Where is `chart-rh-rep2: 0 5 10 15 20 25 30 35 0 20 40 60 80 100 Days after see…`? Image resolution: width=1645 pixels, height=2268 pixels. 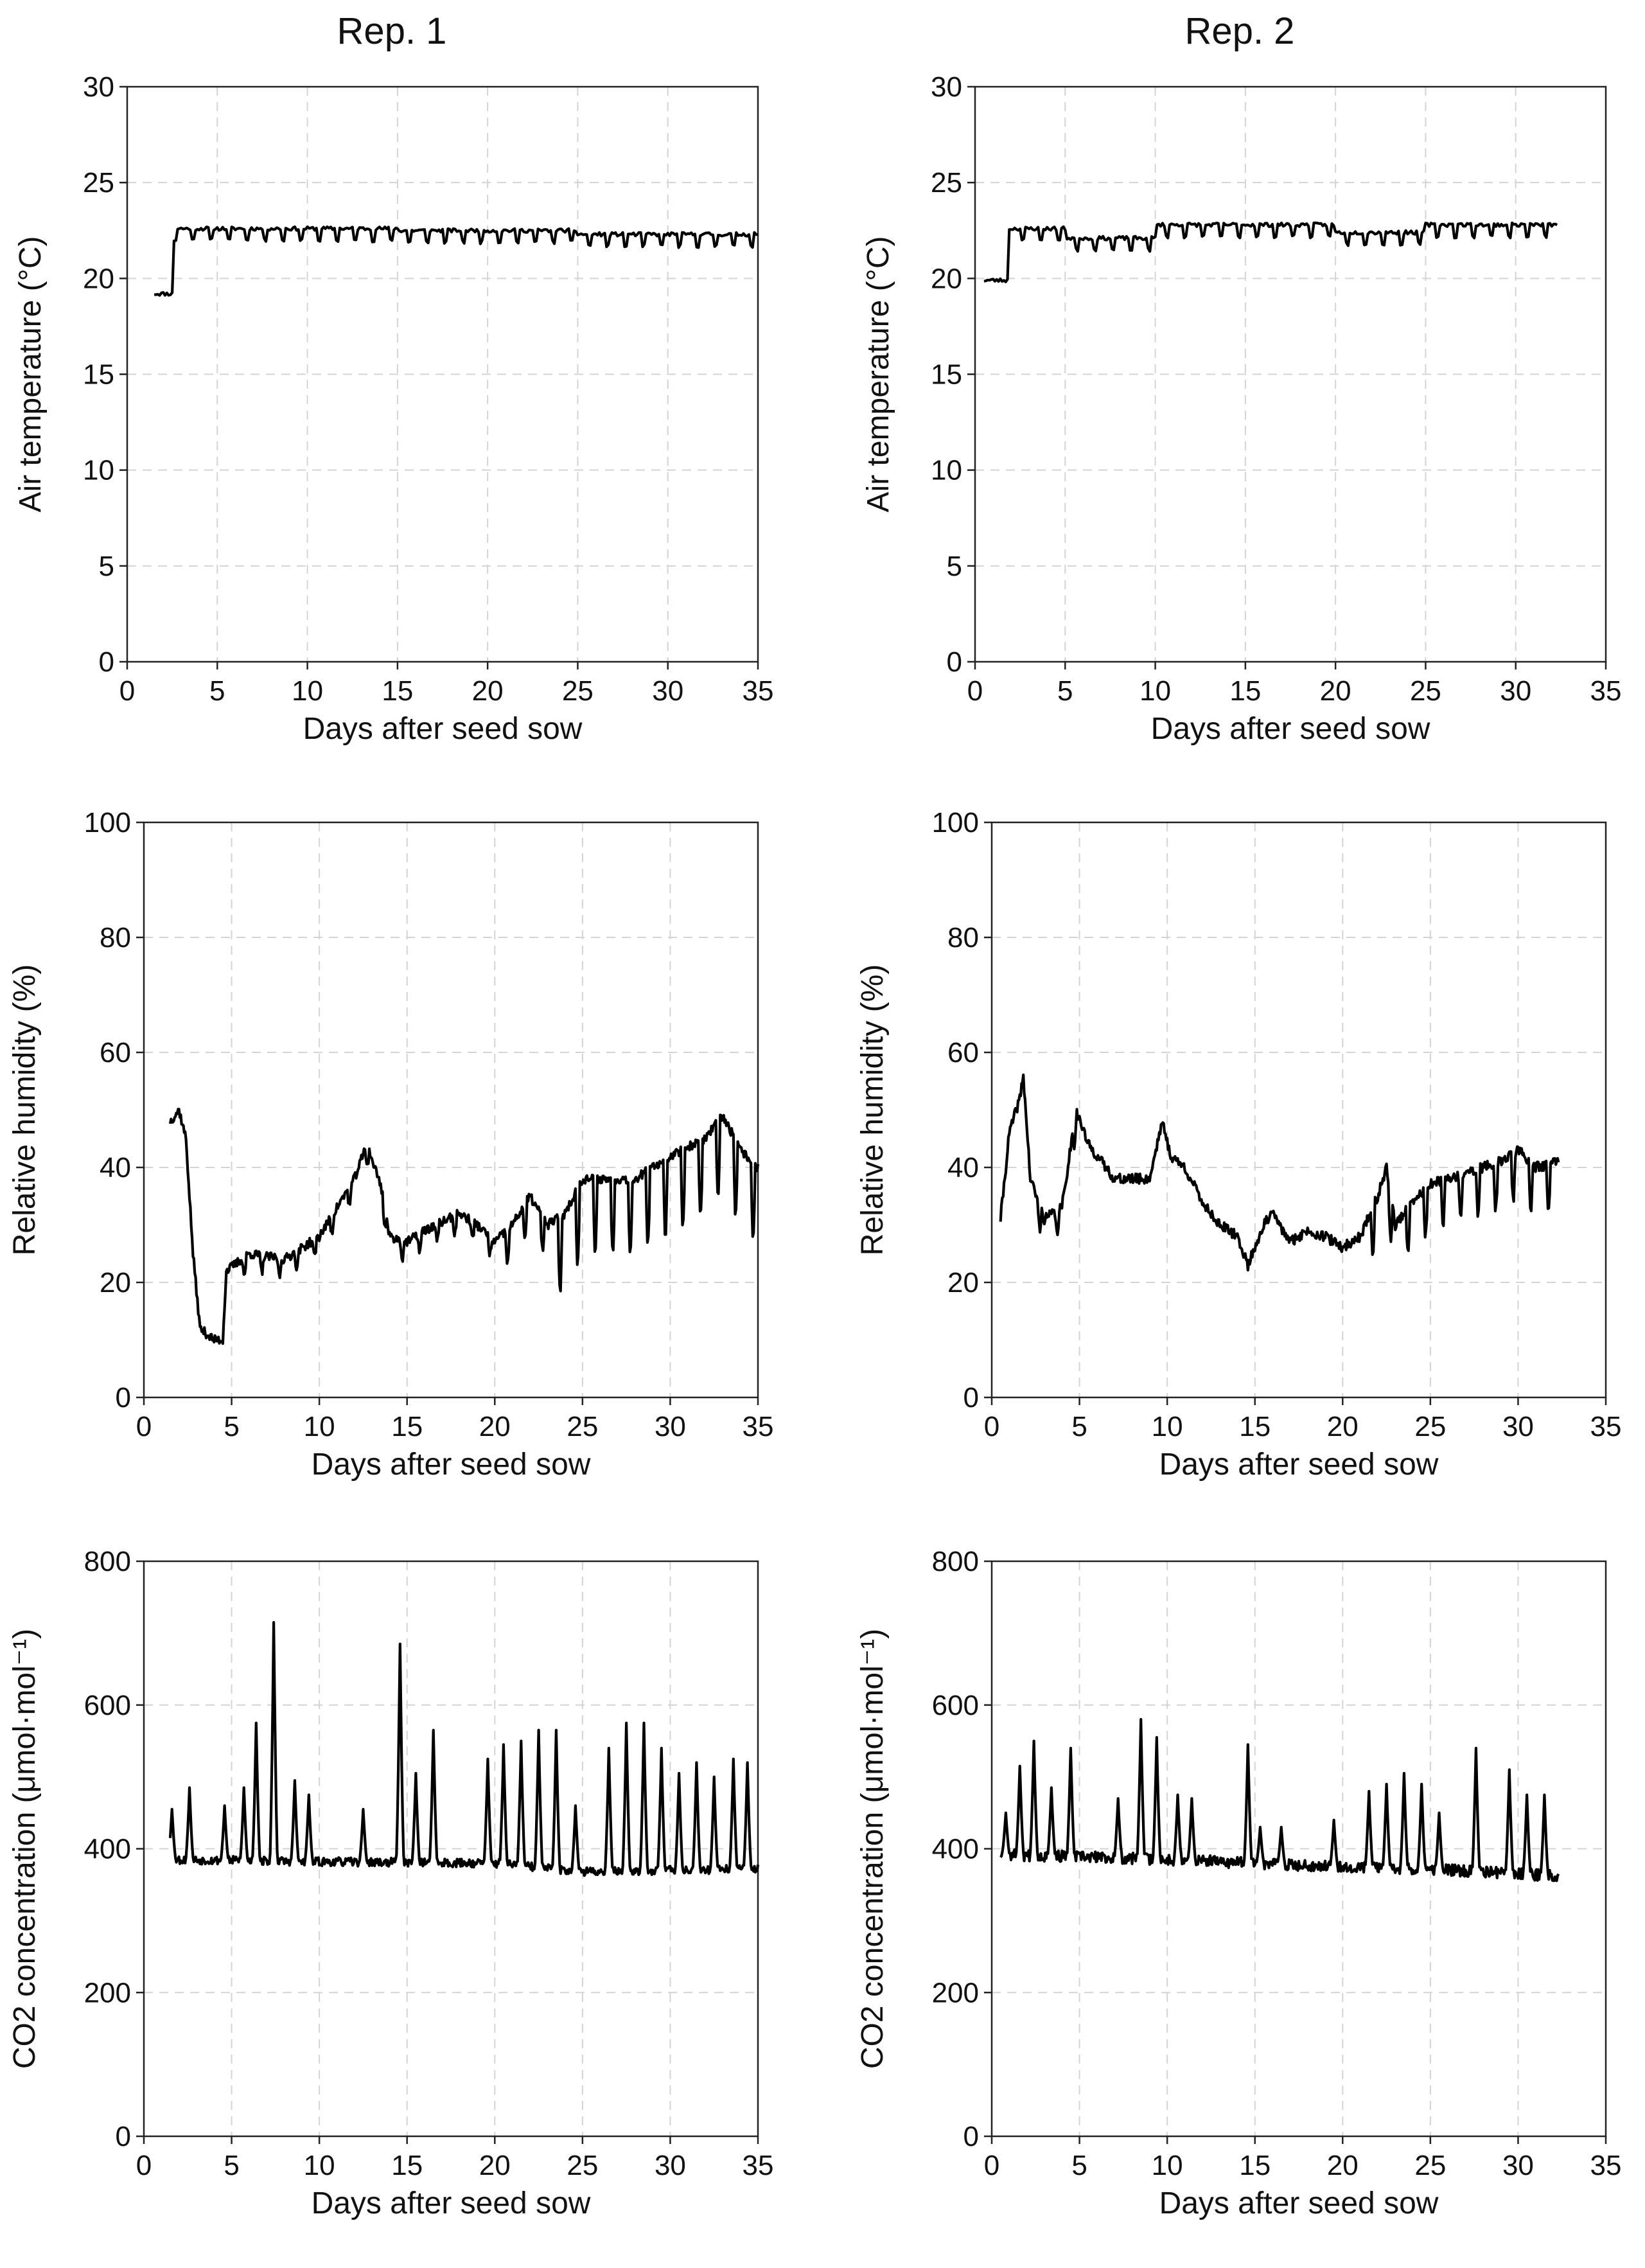
chart-rh-rep2: 0 5 10 15 20 25 30 35 0 20 40 60 80 100 Days after see… is located at coordinates (1238, 1144).